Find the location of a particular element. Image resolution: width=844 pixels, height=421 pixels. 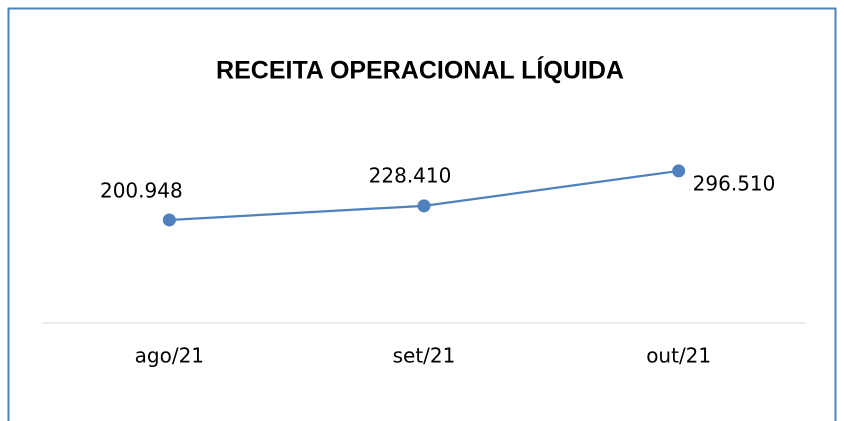

data-label: 200.948 is located at coordinates (141, 190).